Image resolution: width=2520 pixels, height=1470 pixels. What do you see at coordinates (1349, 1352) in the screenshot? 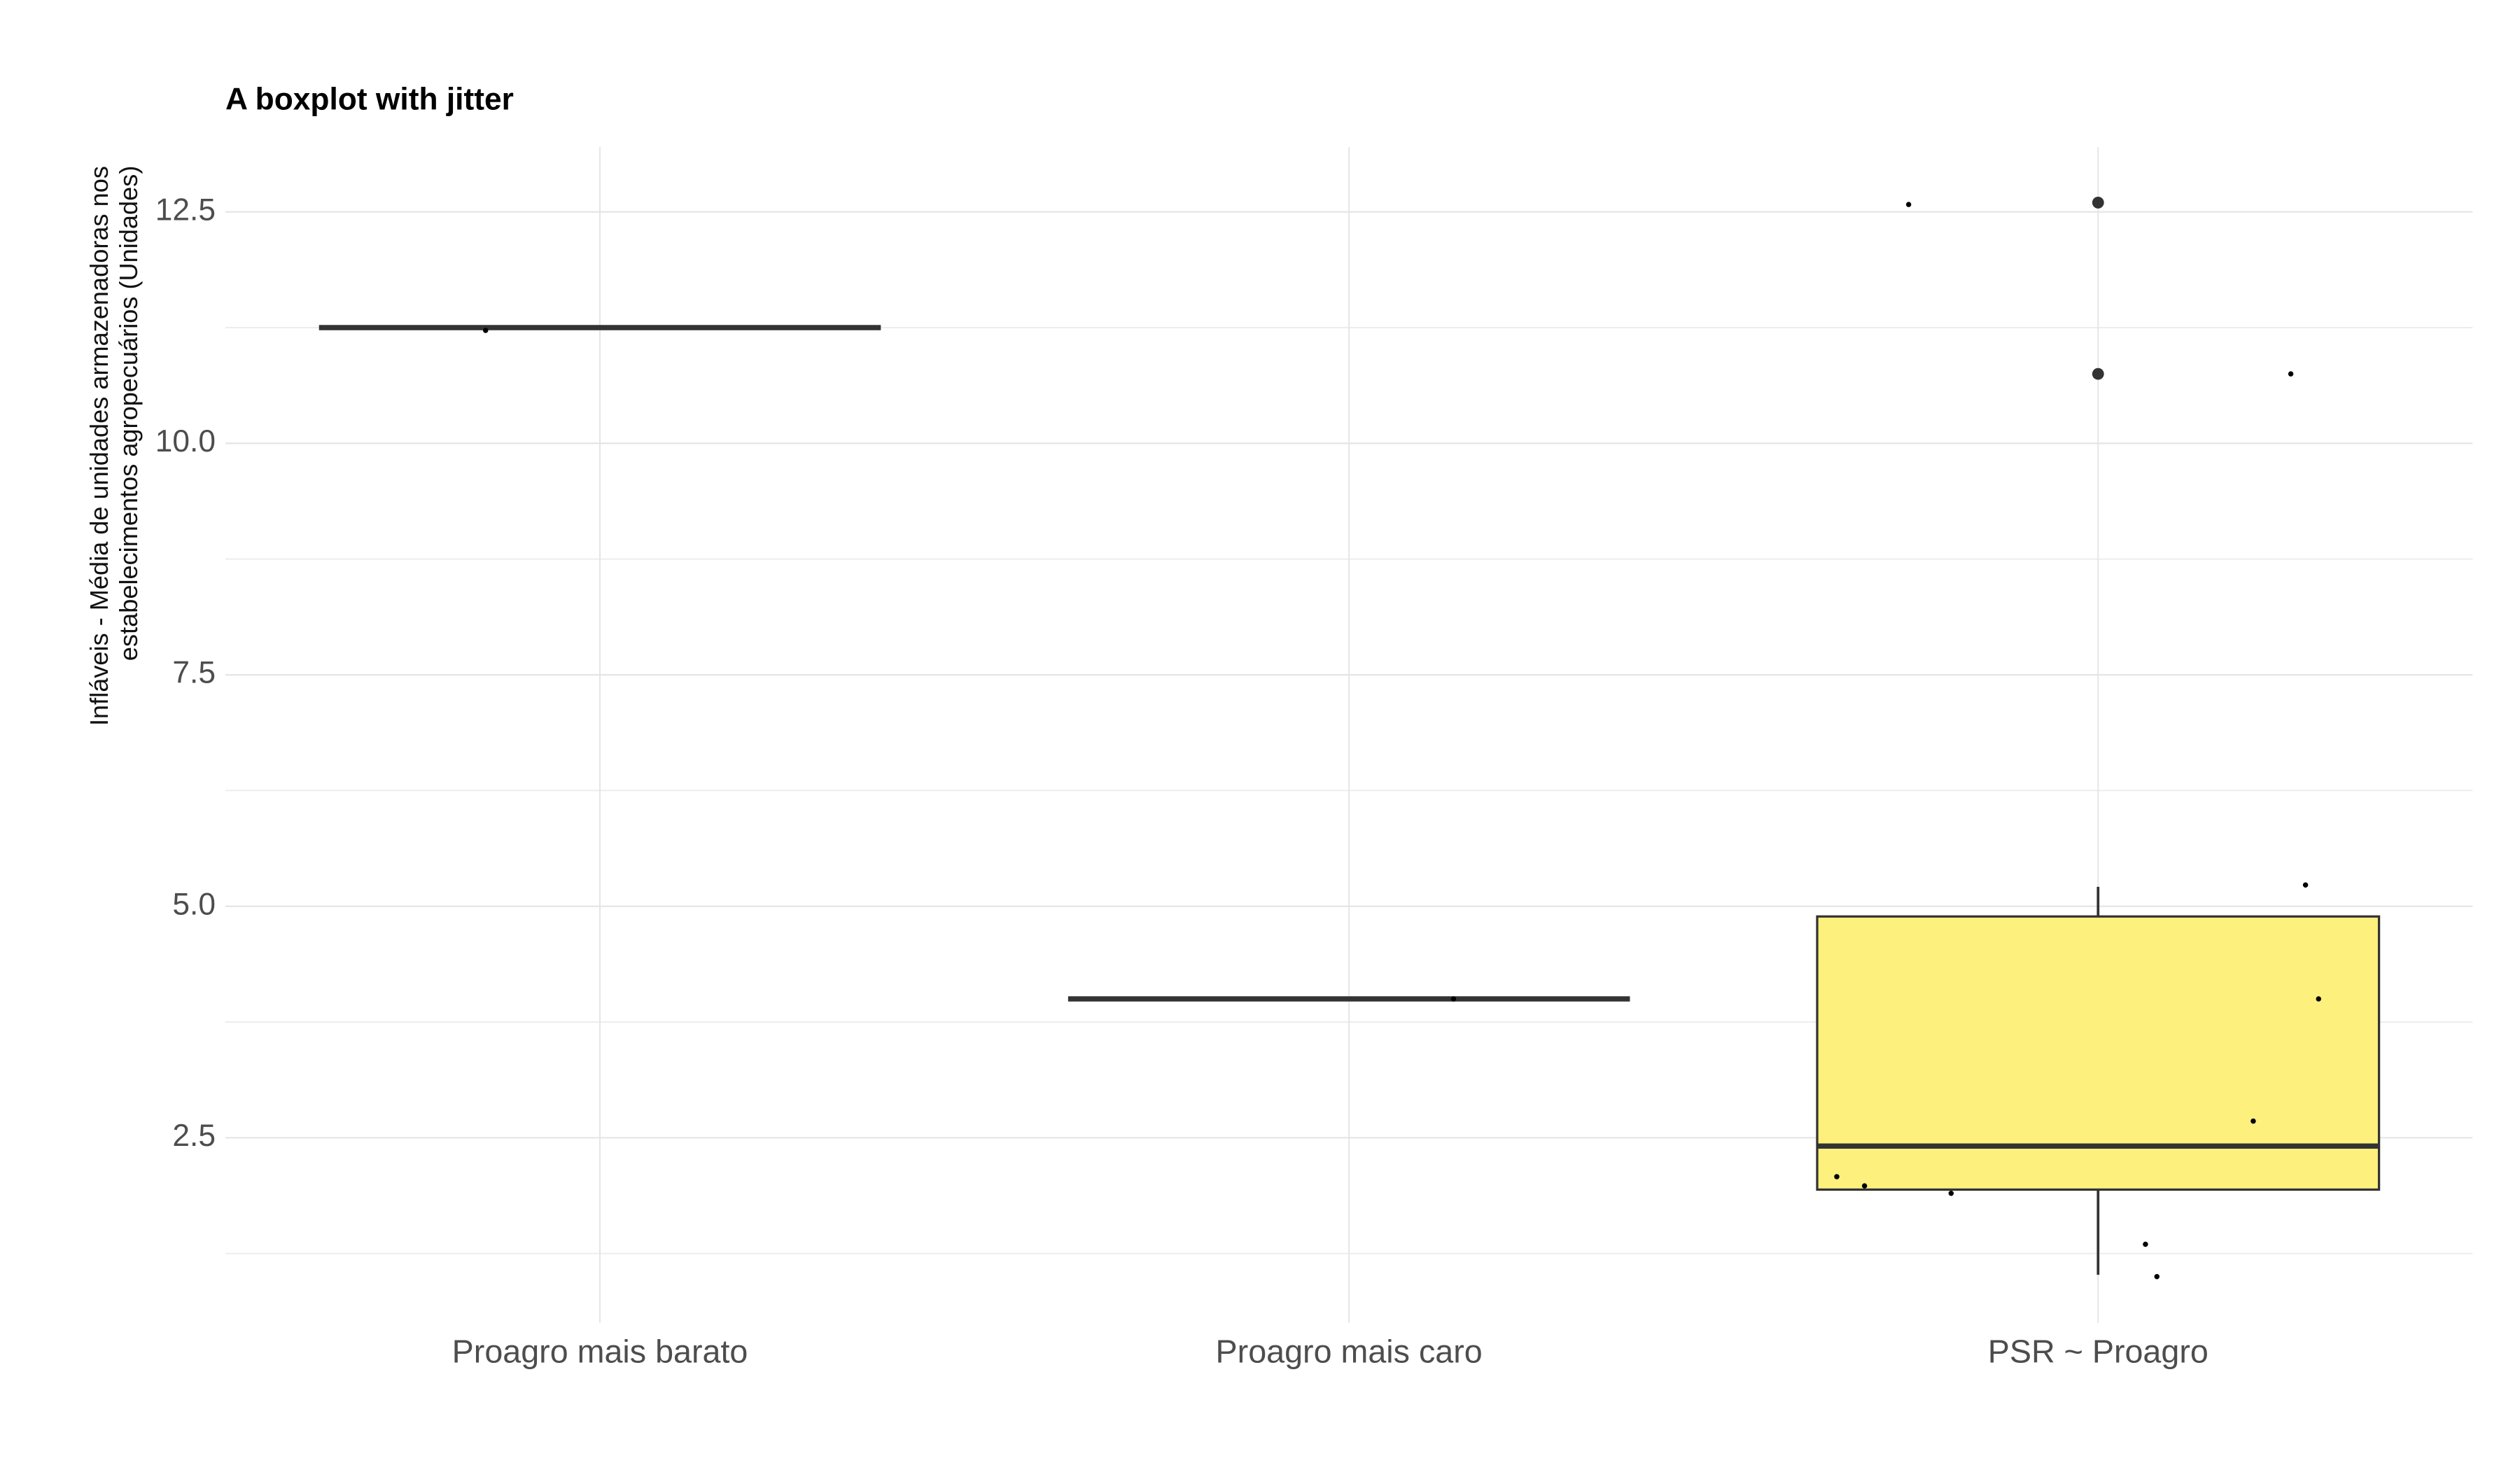
I see `x-tick-label: Proagro mais caro` at bounding box center [1349, 1352].